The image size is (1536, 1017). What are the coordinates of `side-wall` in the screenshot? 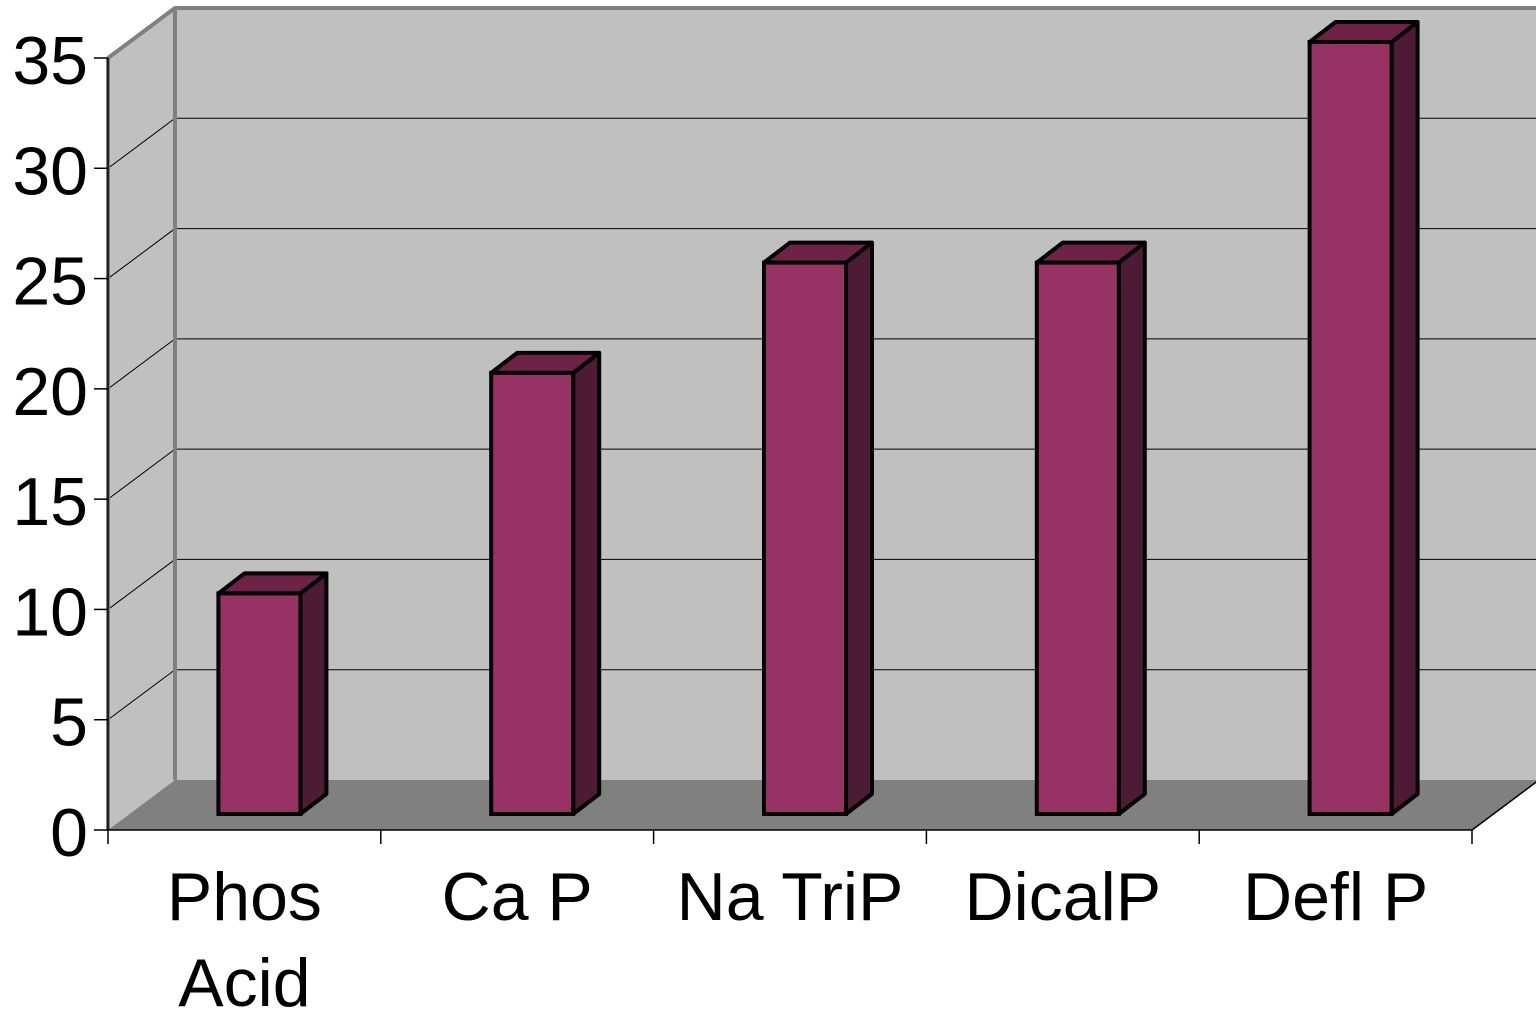 It's located at (141, 419).